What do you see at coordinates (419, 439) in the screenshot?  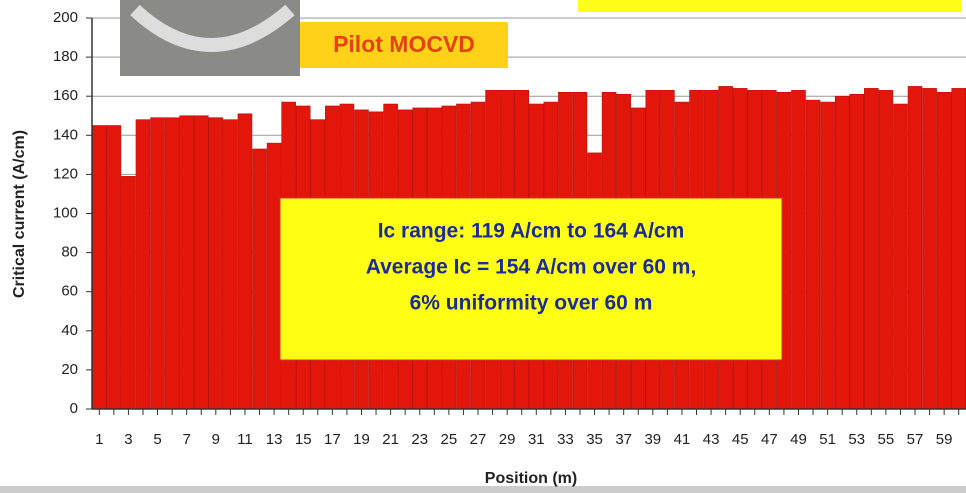 I see `x-tick-label: 23` at bounding box center [419, 439].